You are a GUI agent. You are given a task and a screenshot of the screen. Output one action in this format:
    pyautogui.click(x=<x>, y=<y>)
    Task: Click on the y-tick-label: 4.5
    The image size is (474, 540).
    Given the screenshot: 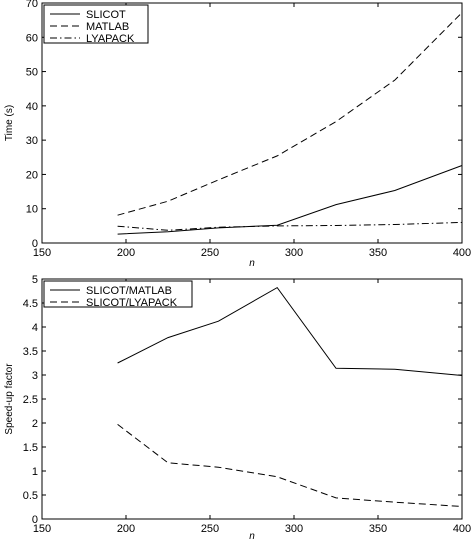 What is the action you would take?
    pyautogui.click(x=30, y=304)
    